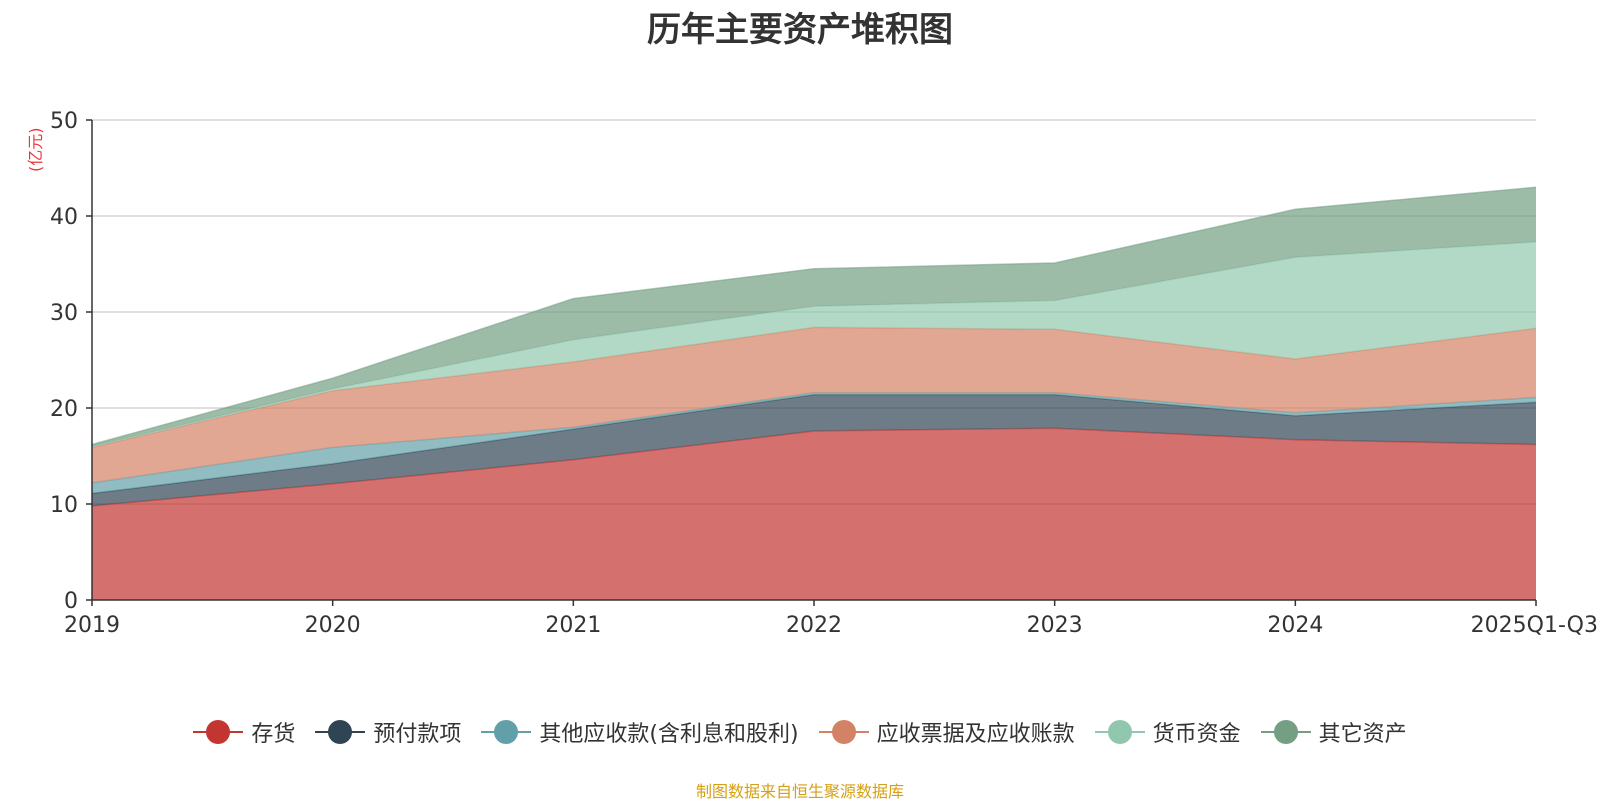 The image size is (1600, 802). What do you see at coordinates (333, 625) in the screenshot?
I see `x-tick-label-1: 2020` at bounding box center [333, 625].